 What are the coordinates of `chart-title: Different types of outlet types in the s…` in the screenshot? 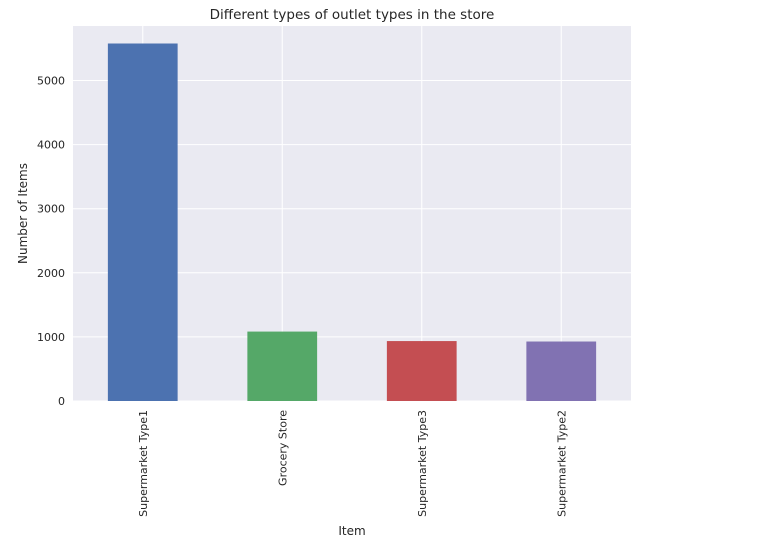 It's located at (352, 15).